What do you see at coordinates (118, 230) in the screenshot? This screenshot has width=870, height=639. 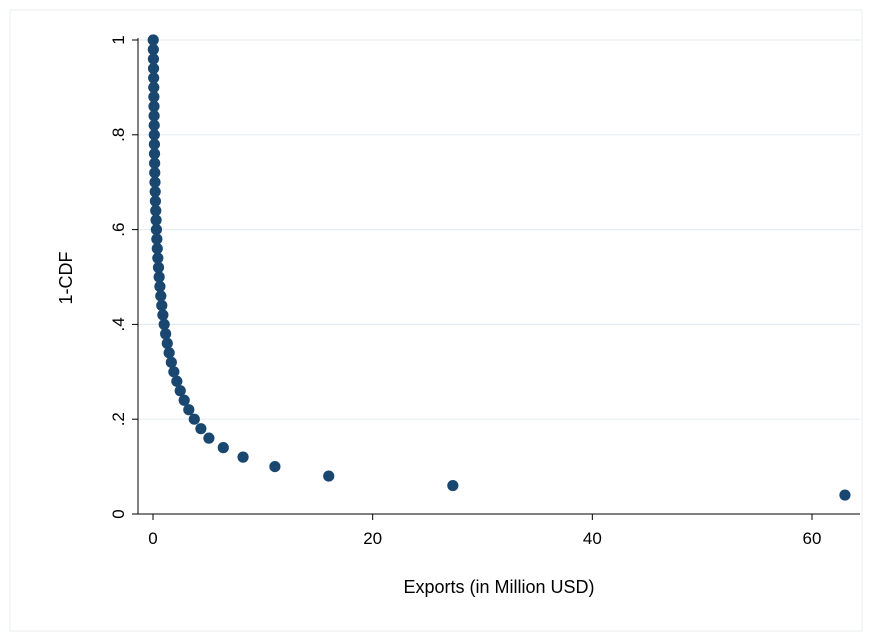 I see `y-tick-label: .6` at bounding box center [118, 230].